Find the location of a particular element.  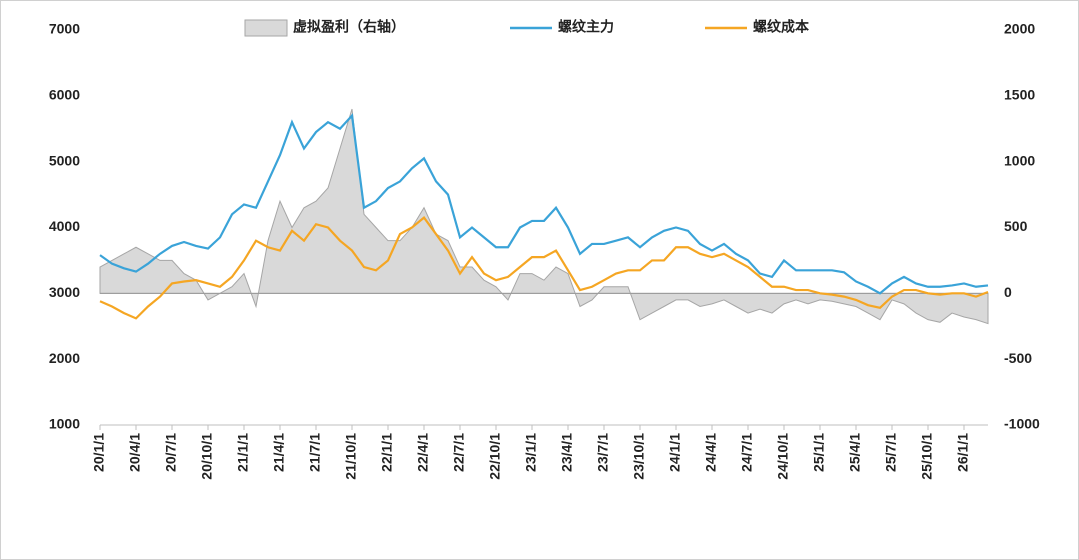

y-tick-label: 3000 is located at coordinates (64, 292).